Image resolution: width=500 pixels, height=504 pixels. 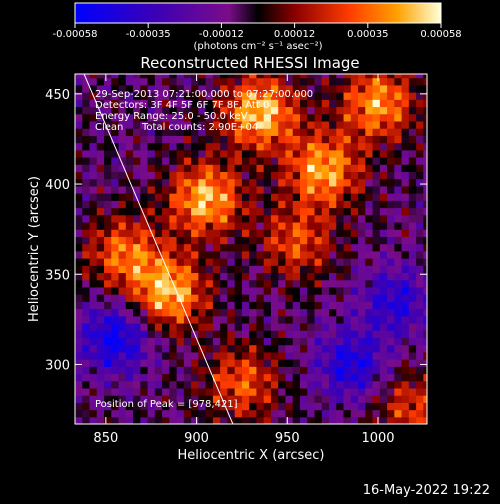 What do you see at coordinates (57, 275) in the screenshot?
I see `y-tick-label: 350` at bounding box center [57, 275].